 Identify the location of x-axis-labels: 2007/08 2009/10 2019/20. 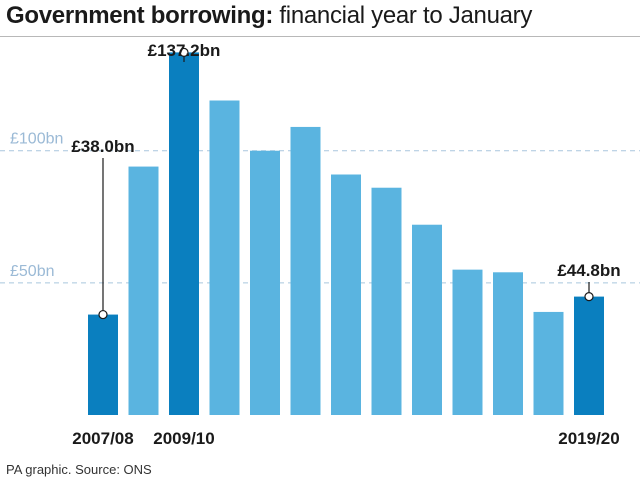
(345, 438).